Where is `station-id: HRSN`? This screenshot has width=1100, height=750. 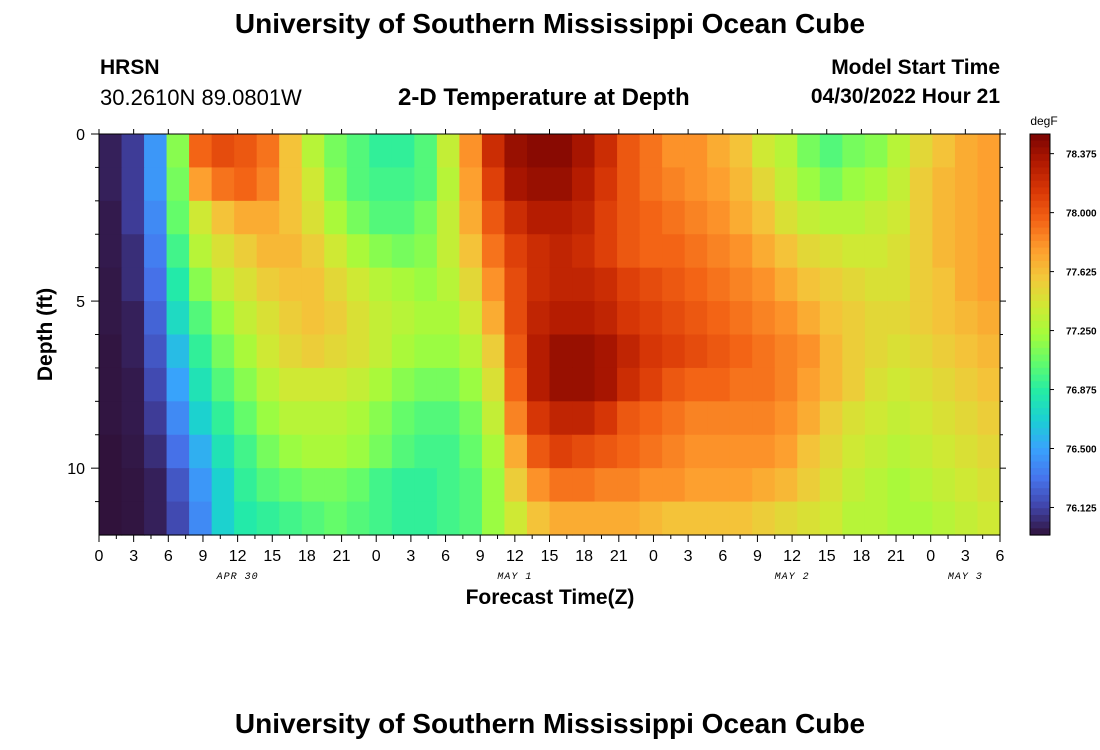 station-id: HRSN is located at coordinates (130, 67).